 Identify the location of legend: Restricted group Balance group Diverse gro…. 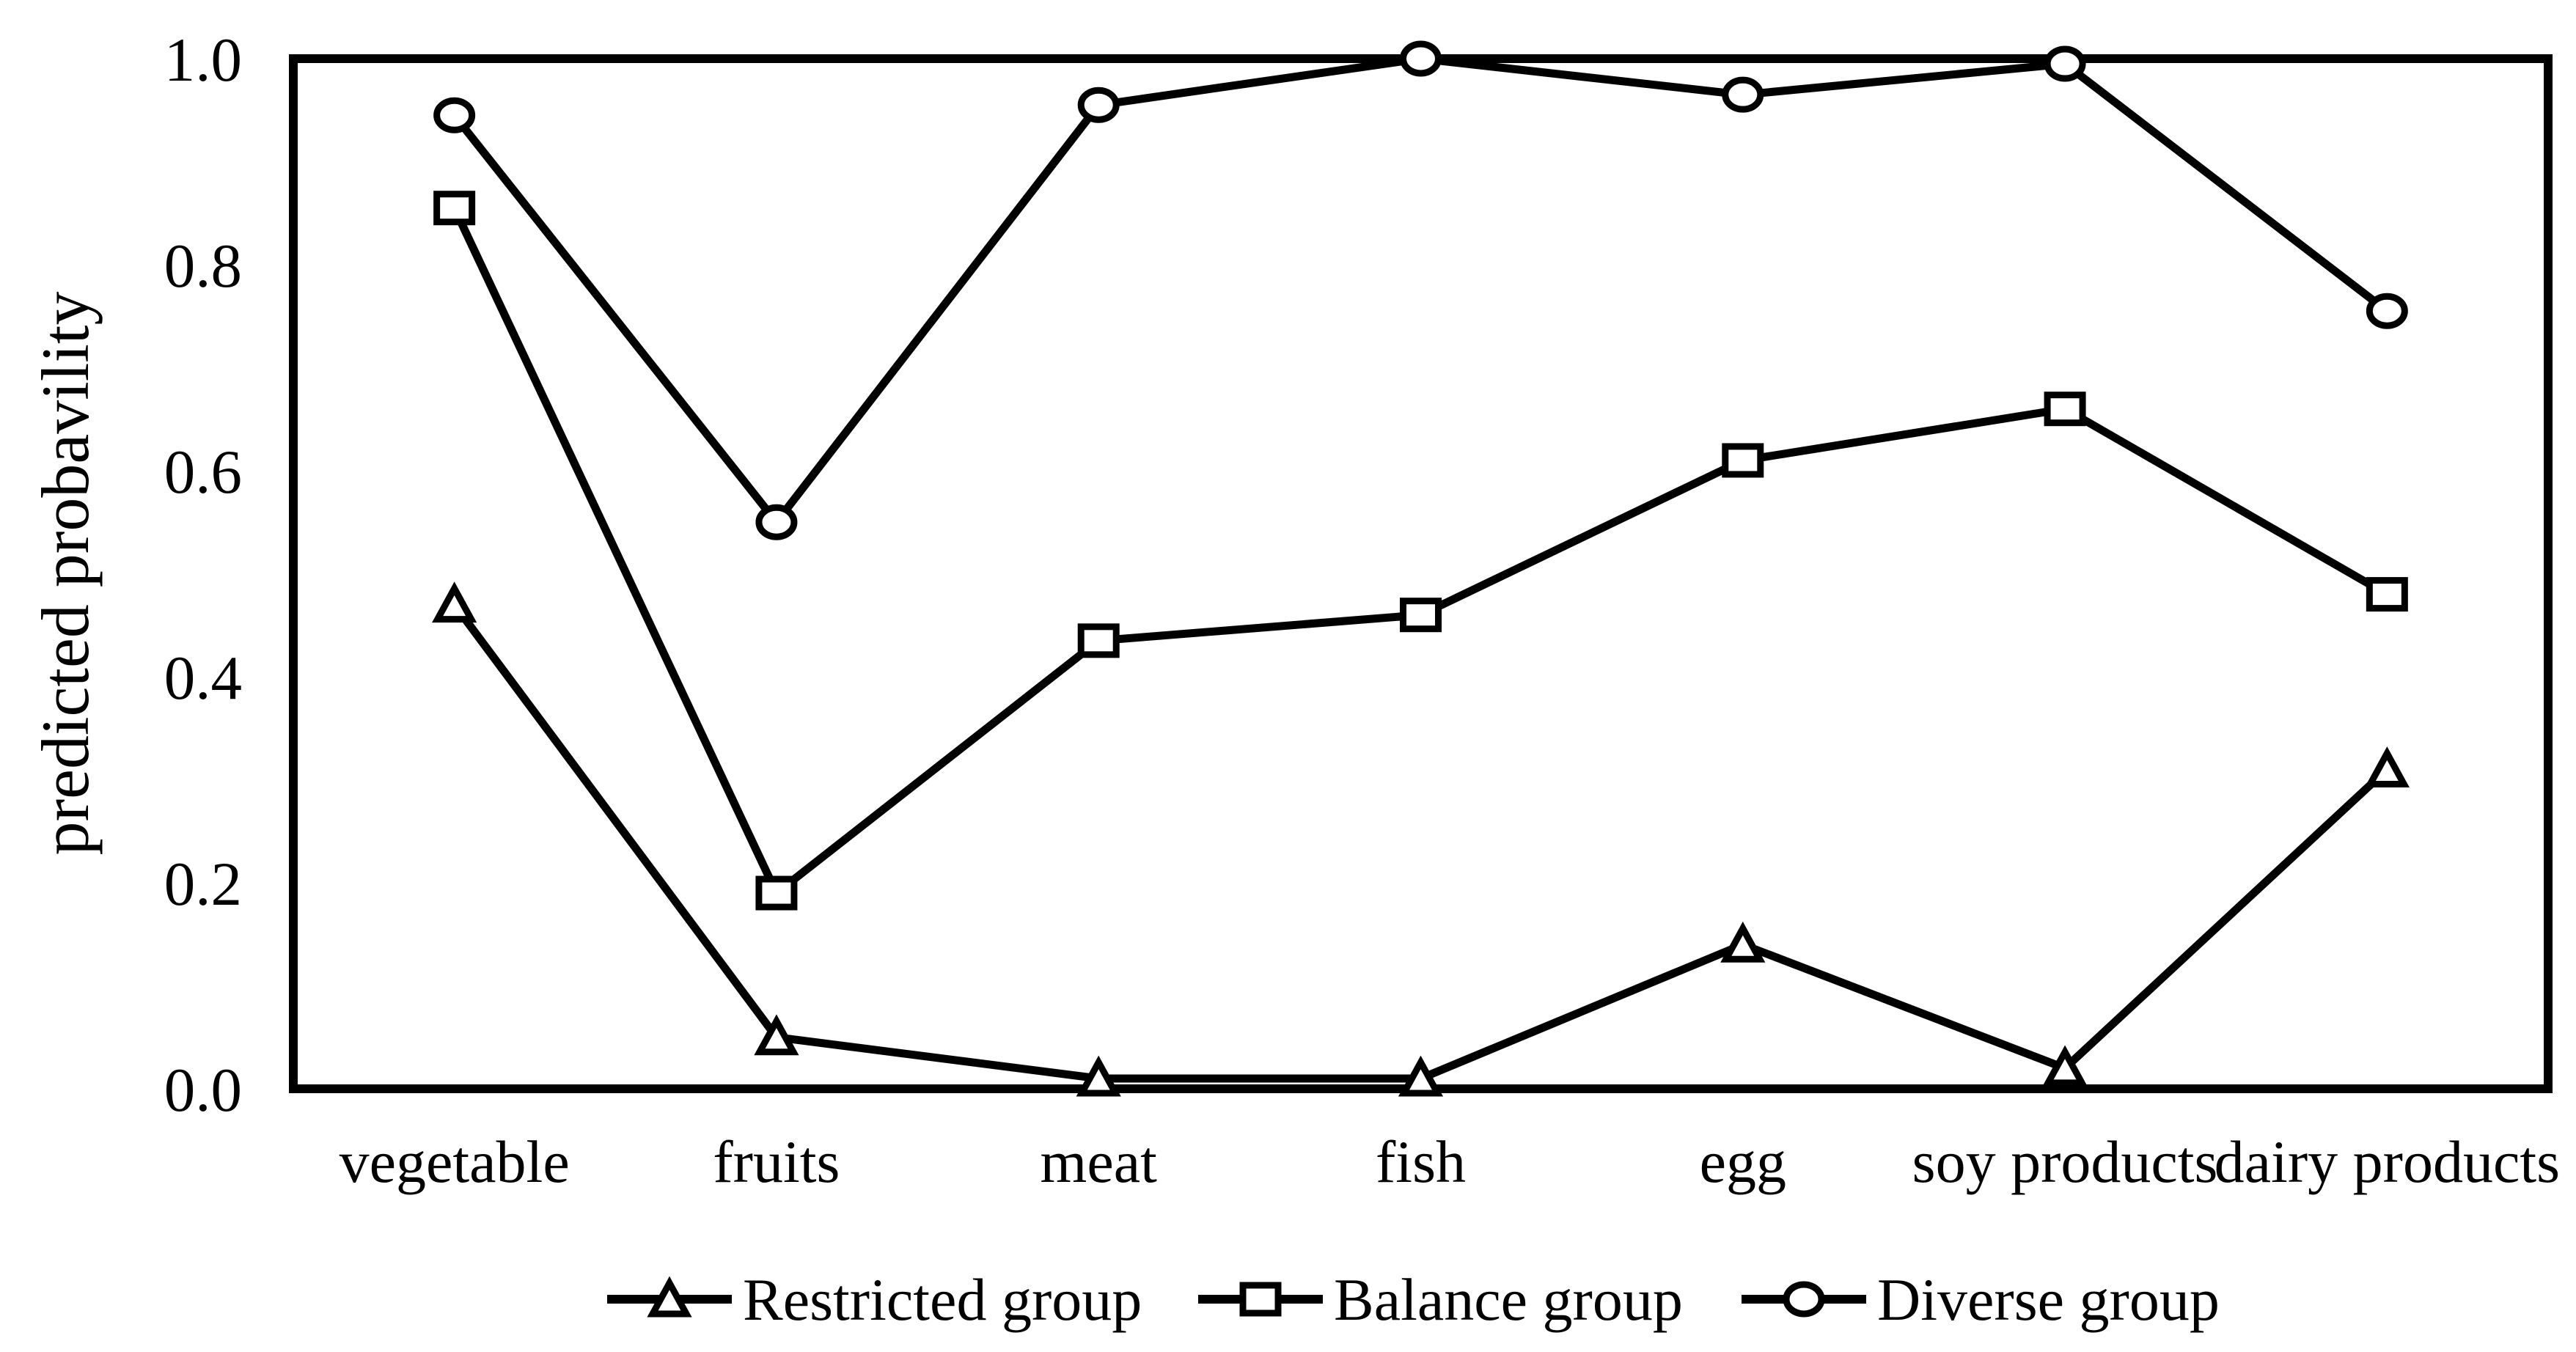
(1414, 1299).